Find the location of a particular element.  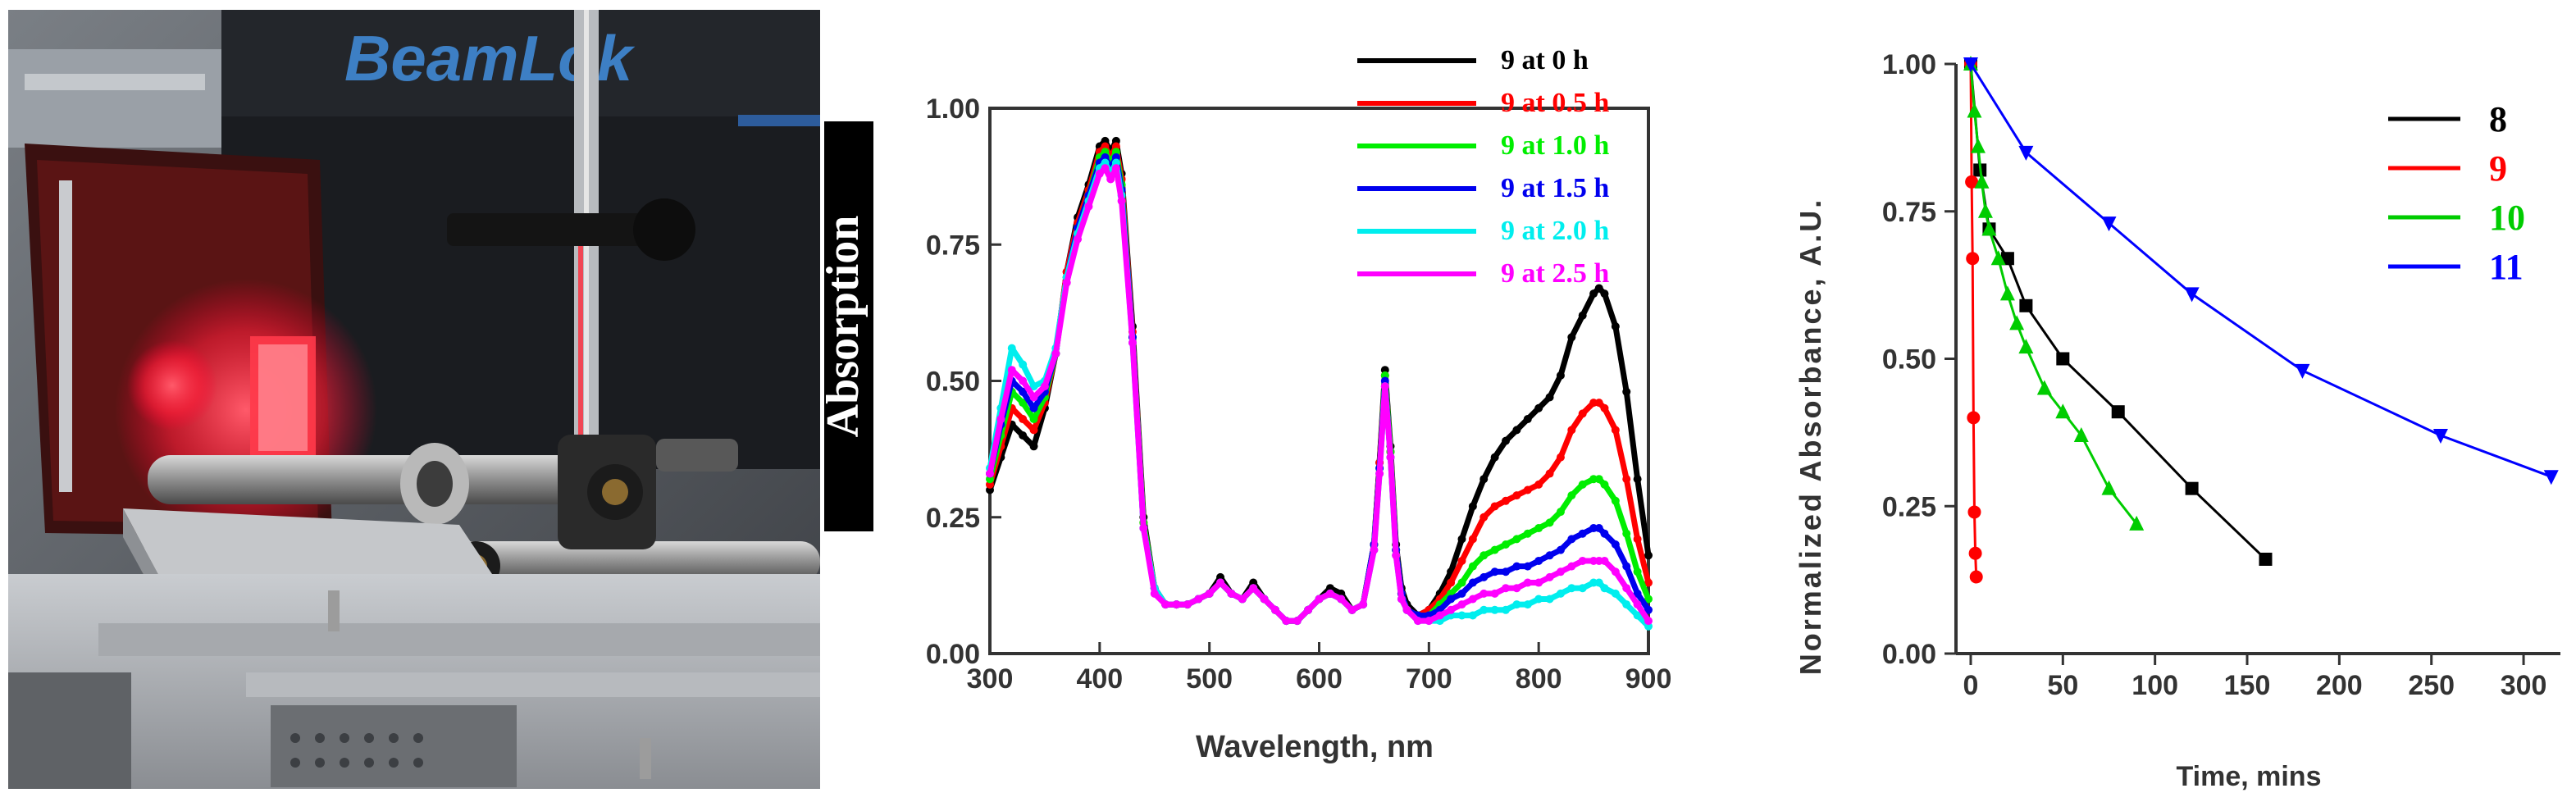

kinetics-xlabel: Time, mins is located at coordinates (2249, 776).